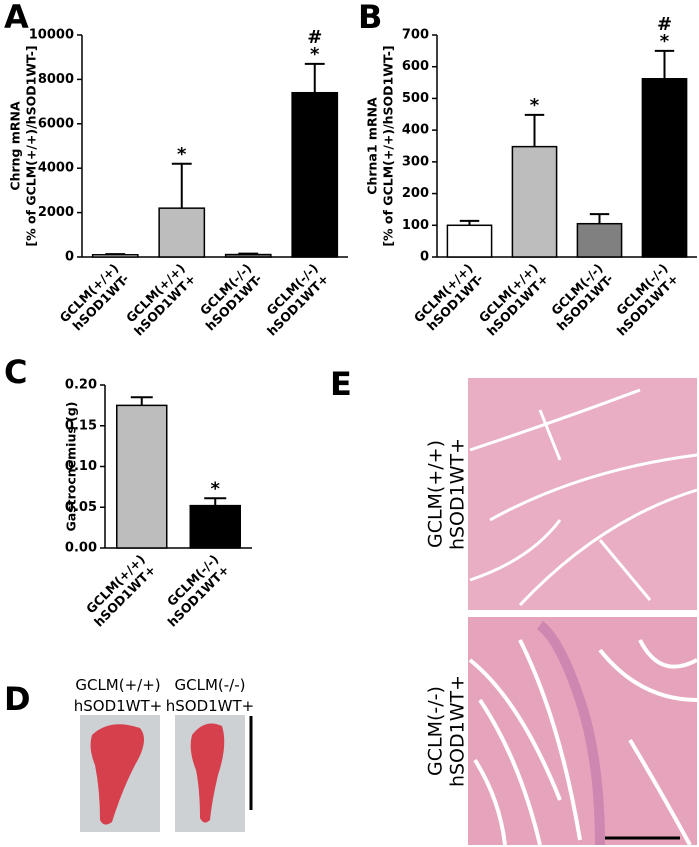 The width and height of the screenshot is (699, 847). Describe the element at coordinates (56, 123) in the screenshot. I see `y-tick-label: 6000` at that location.